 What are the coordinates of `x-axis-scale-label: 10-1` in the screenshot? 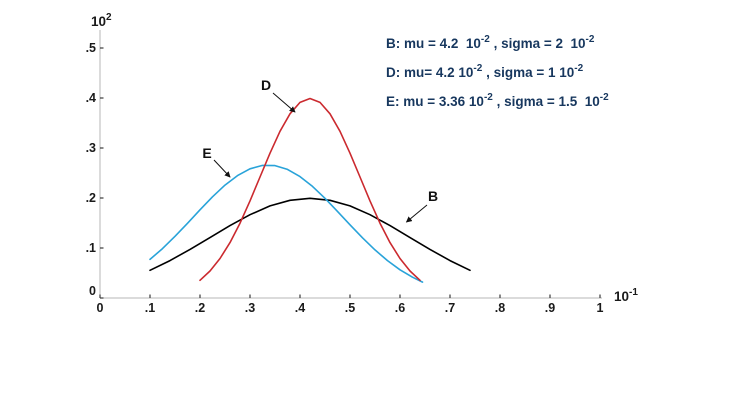 It's located at (626, 295).